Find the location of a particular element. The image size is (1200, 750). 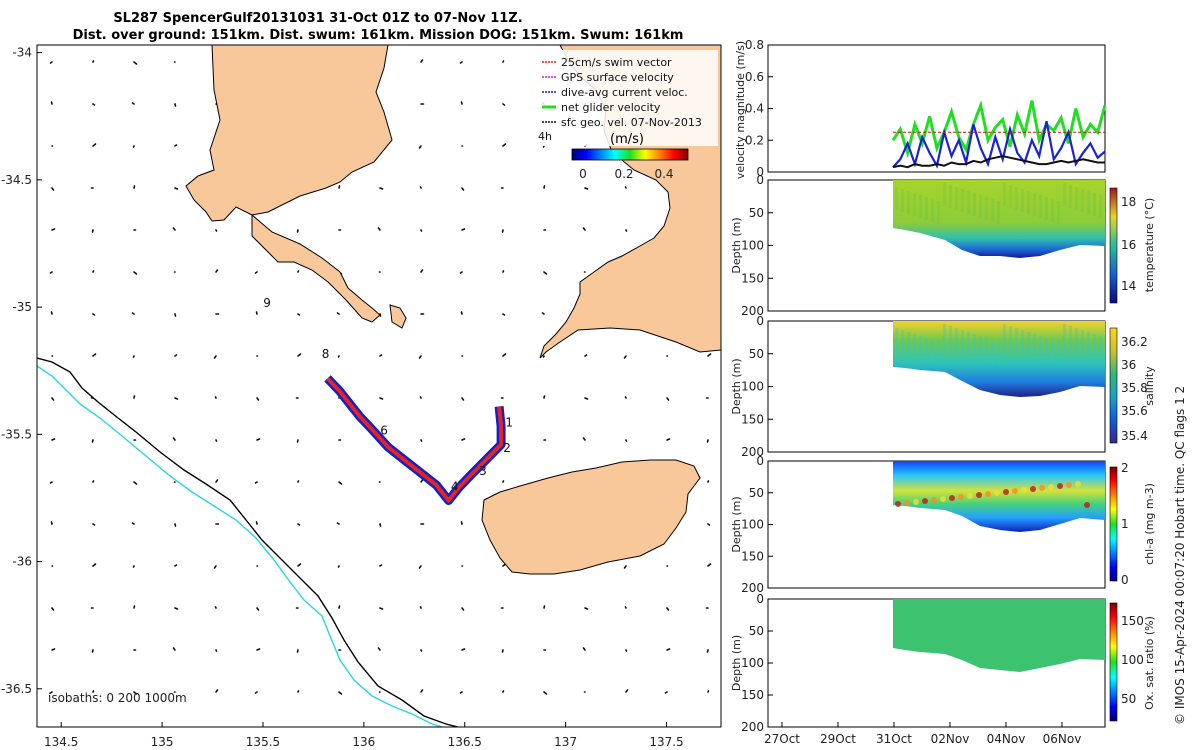

legend-sfc: sfc geo. vel. 07-Nov-2013 is located at coordinates (631, 122).